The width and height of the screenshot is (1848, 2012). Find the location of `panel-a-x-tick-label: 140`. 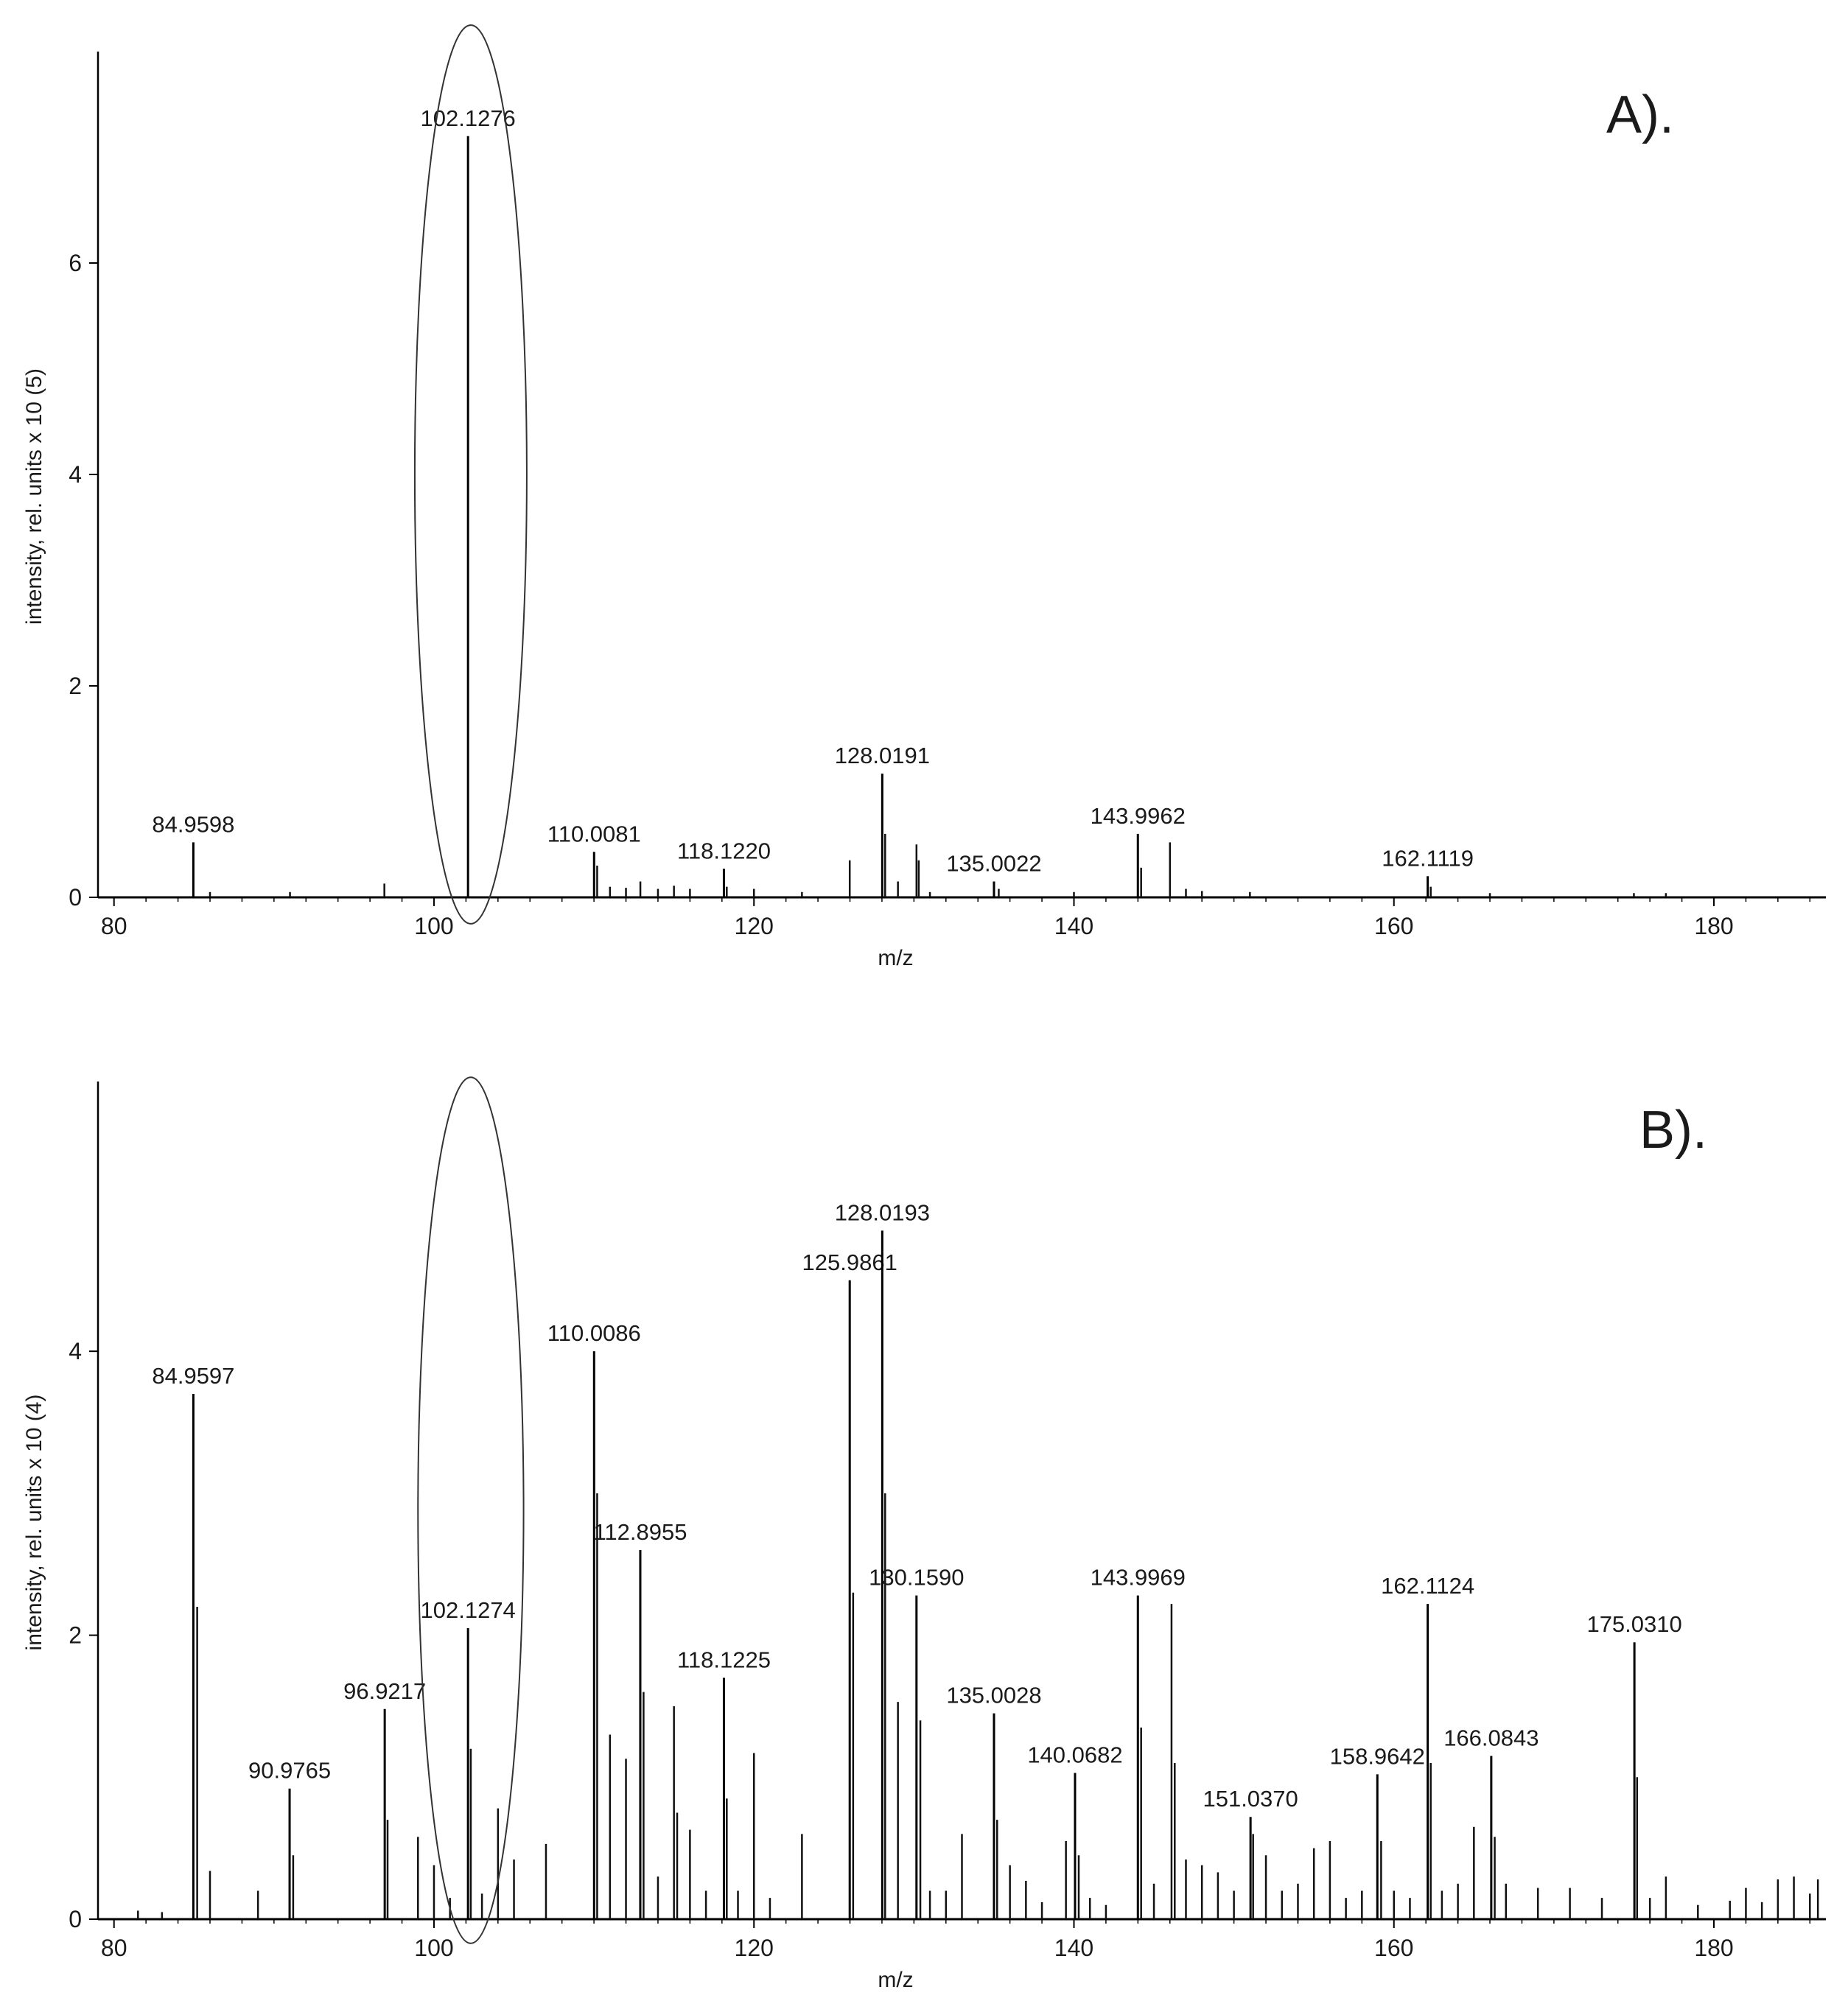

panel-a-x-tick-label: 140 is located at coordinates (1073, 926).